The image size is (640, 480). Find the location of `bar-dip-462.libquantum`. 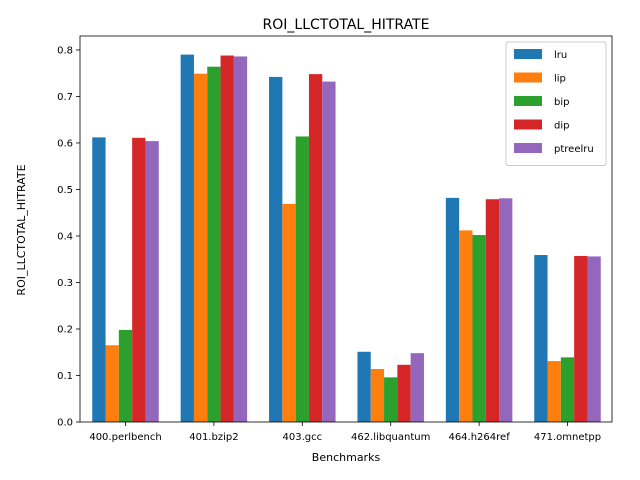

bar-dip-462.libquantum is located at coordinates (404, 393).